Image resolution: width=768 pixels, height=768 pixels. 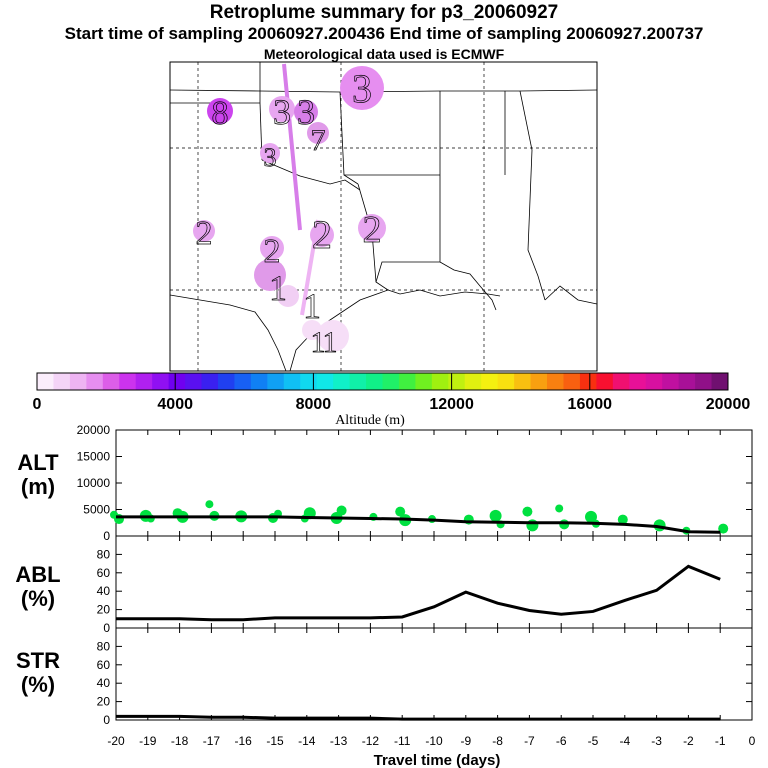 What do you see at coordinates (212, 741) in the screenshot?
I see `x-tick-label: -17` at bounding box center [212, 741].